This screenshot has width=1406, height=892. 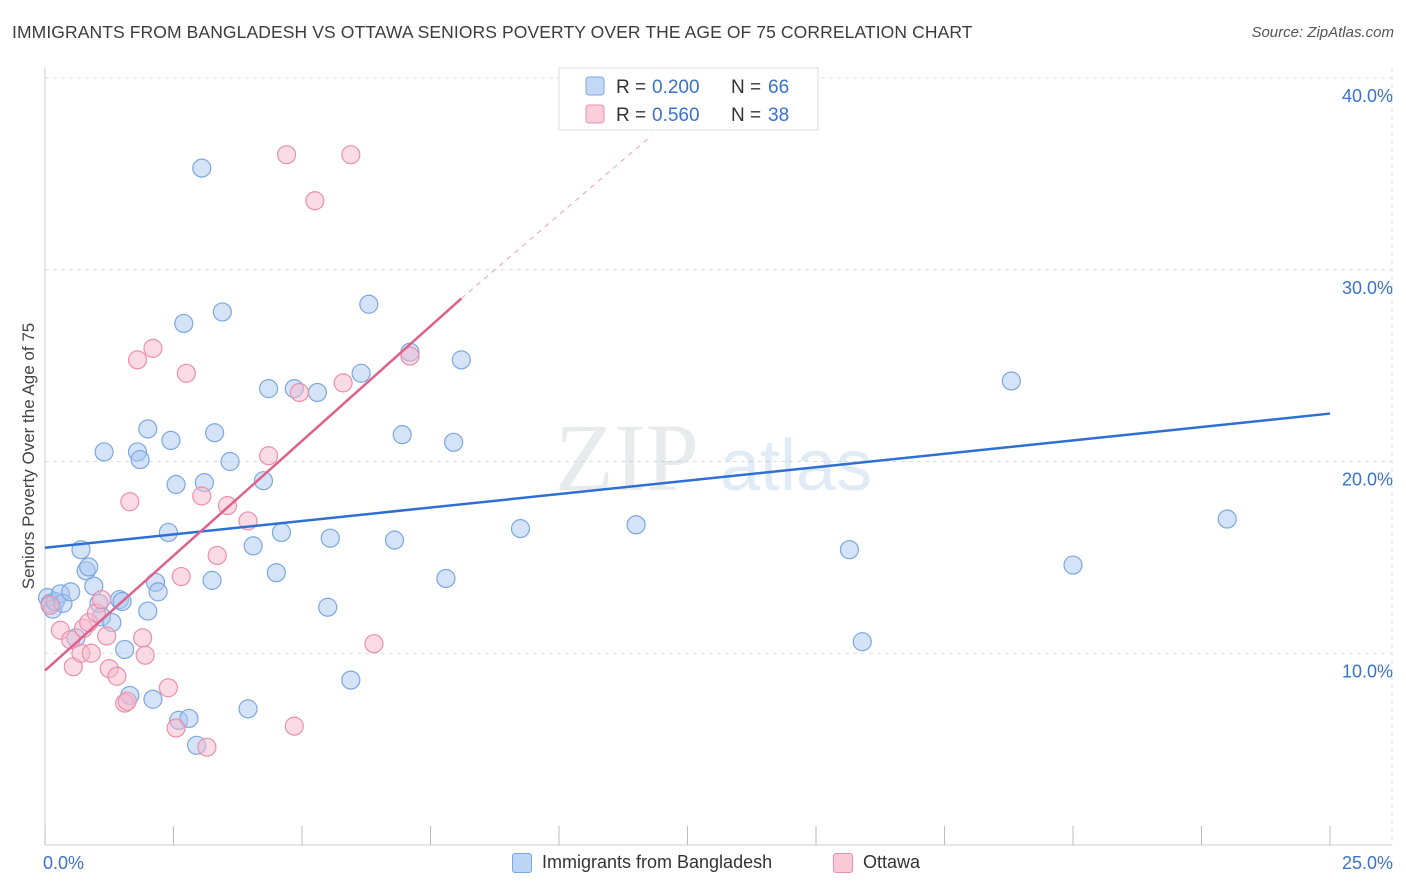 I want to click on source-credit: Source: ZipAtlas.com, so click(x=1322, y=32).